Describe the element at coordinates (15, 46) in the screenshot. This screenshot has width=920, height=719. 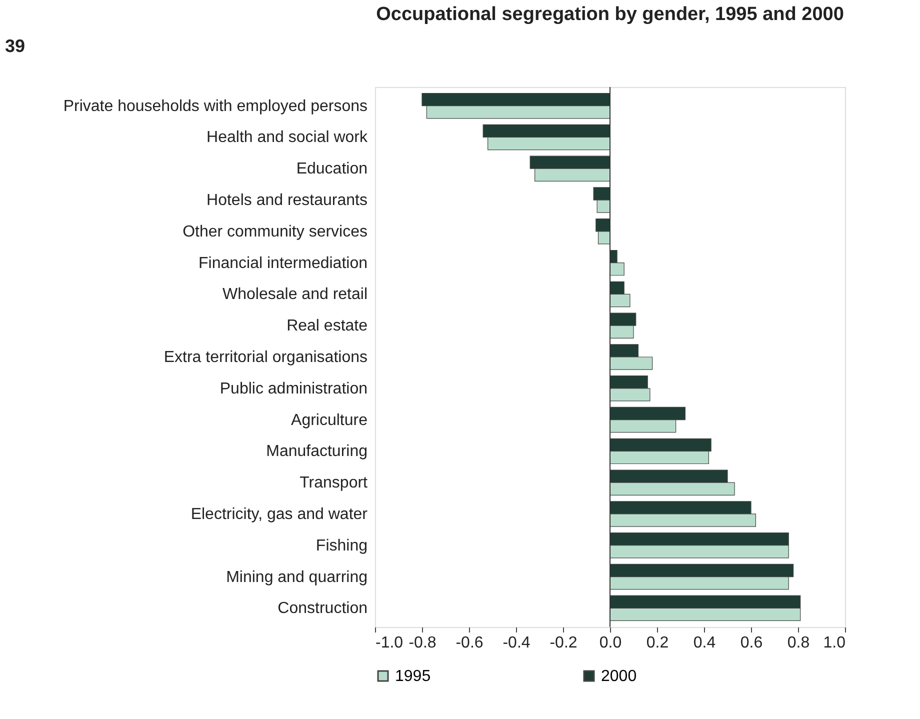
I see `text: 39` at that location.